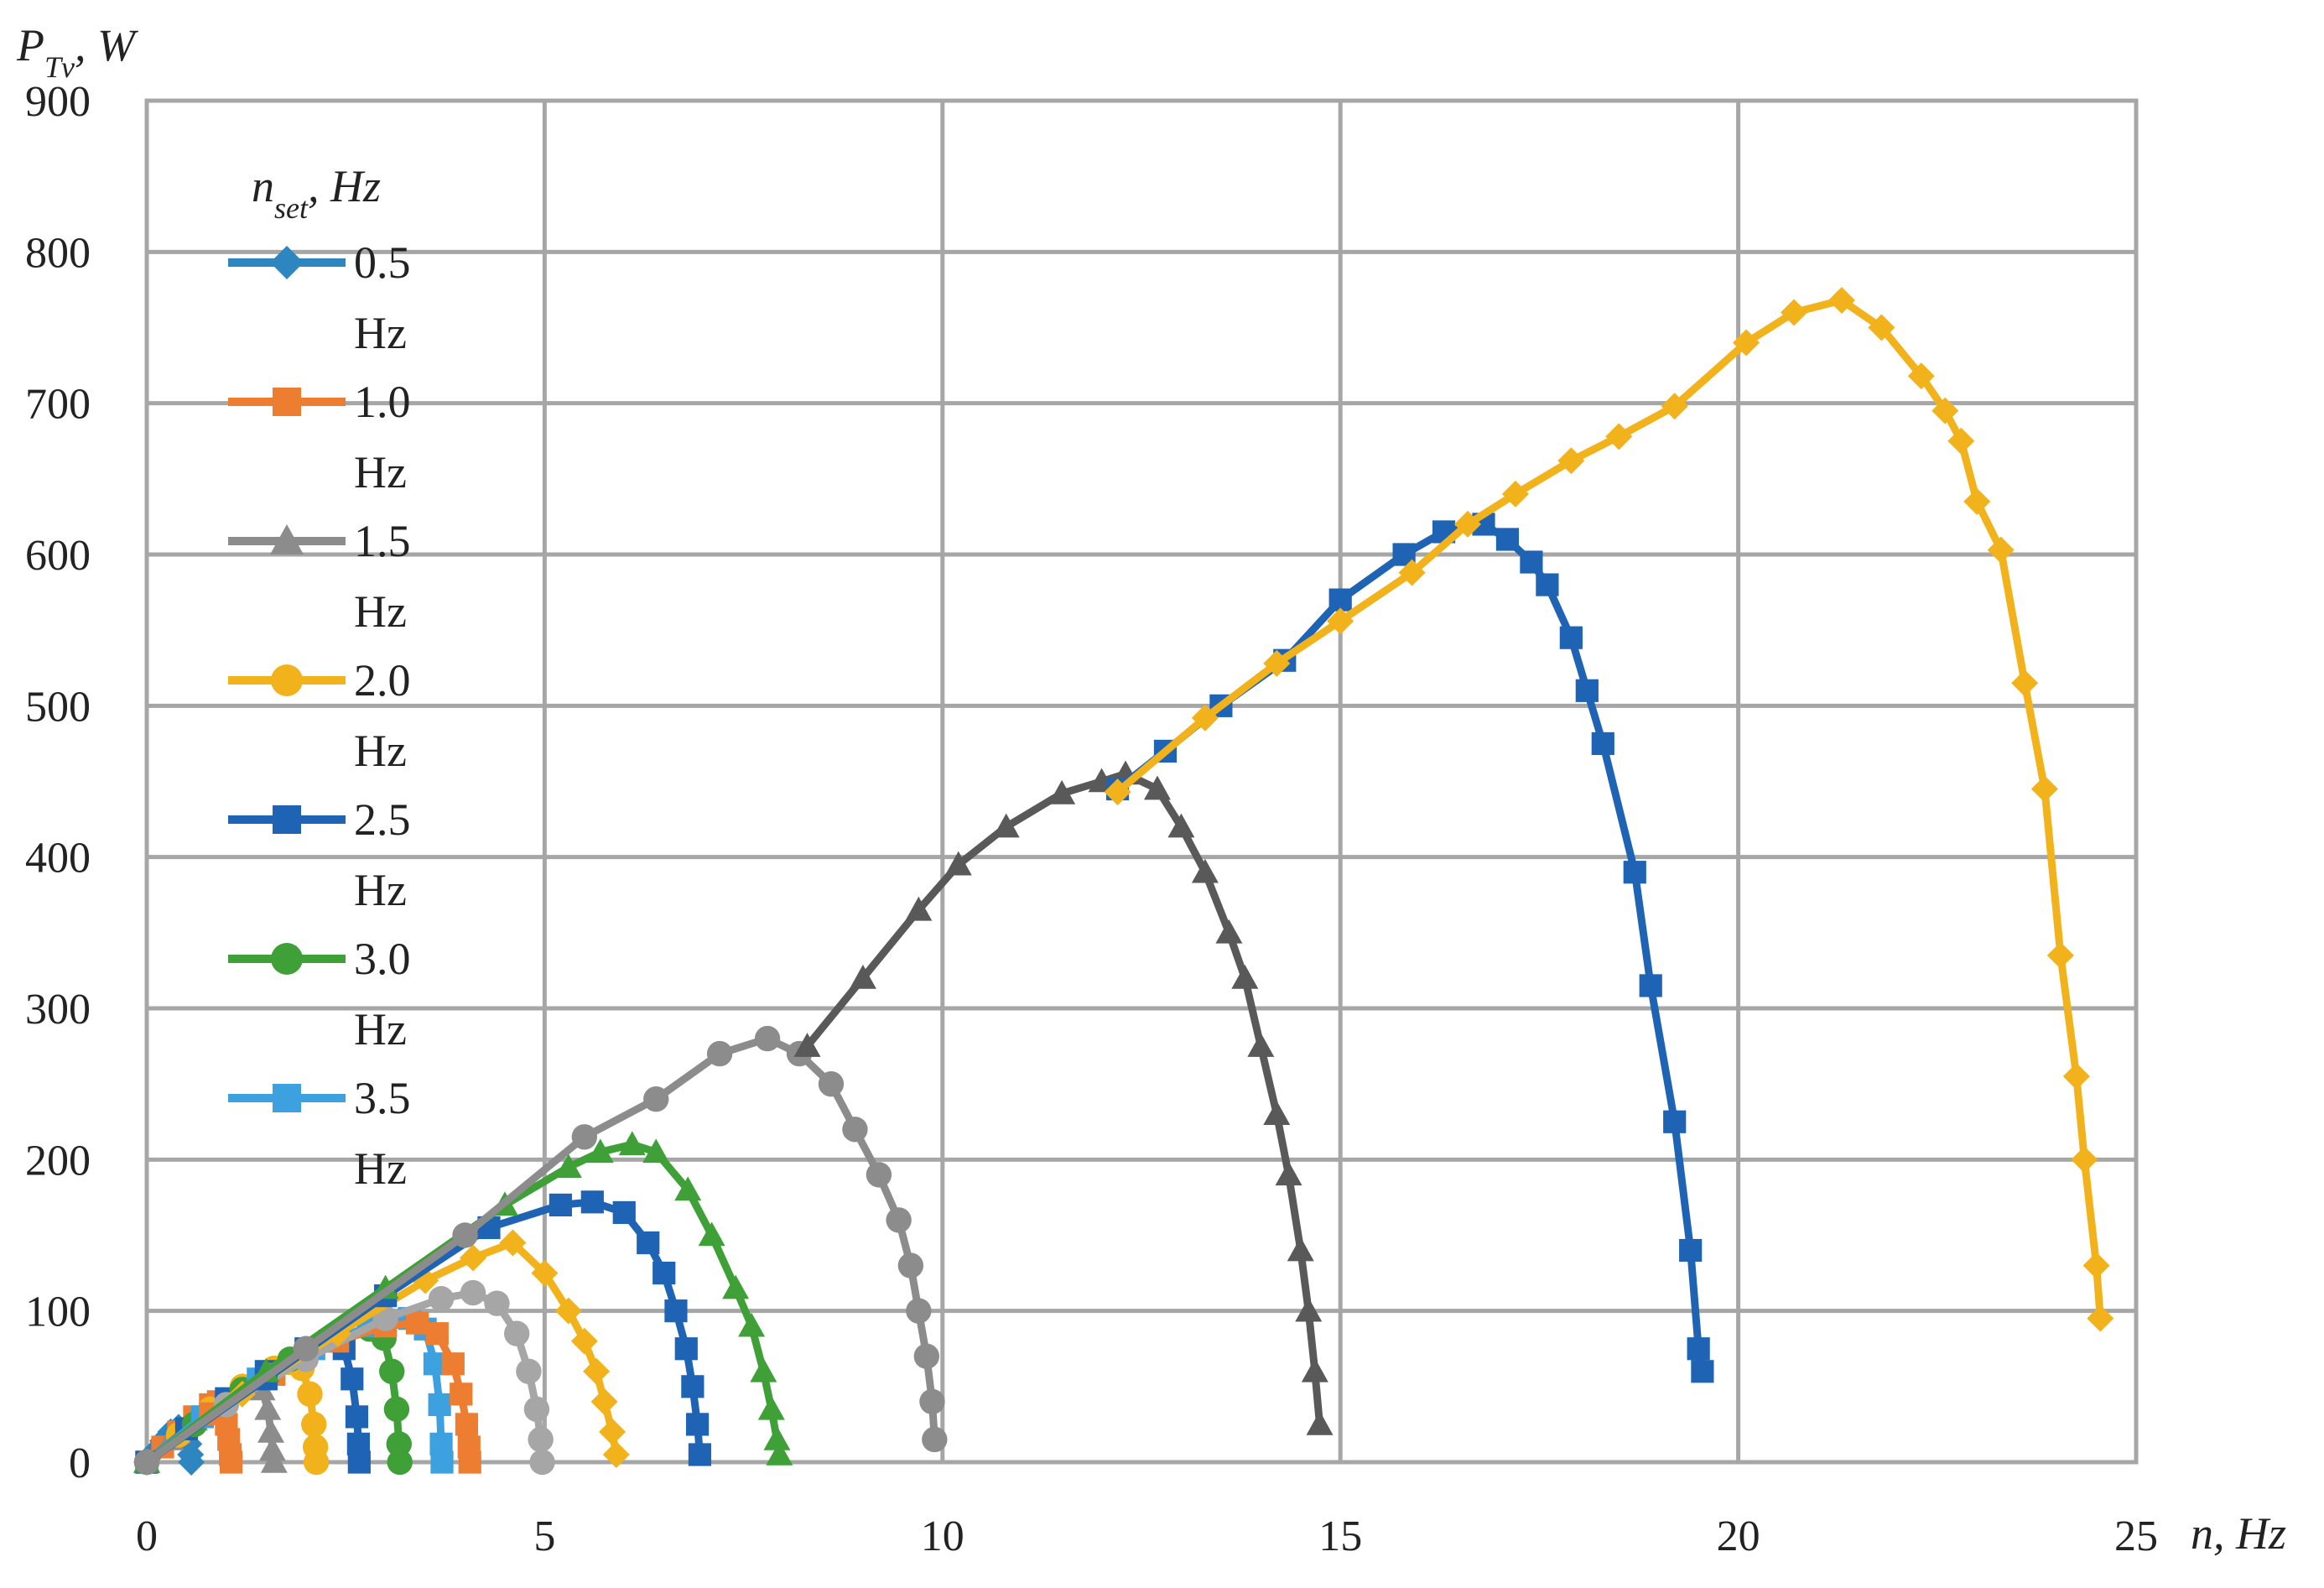  I want to click on y-tick-label: 100, so click(58, 1312).